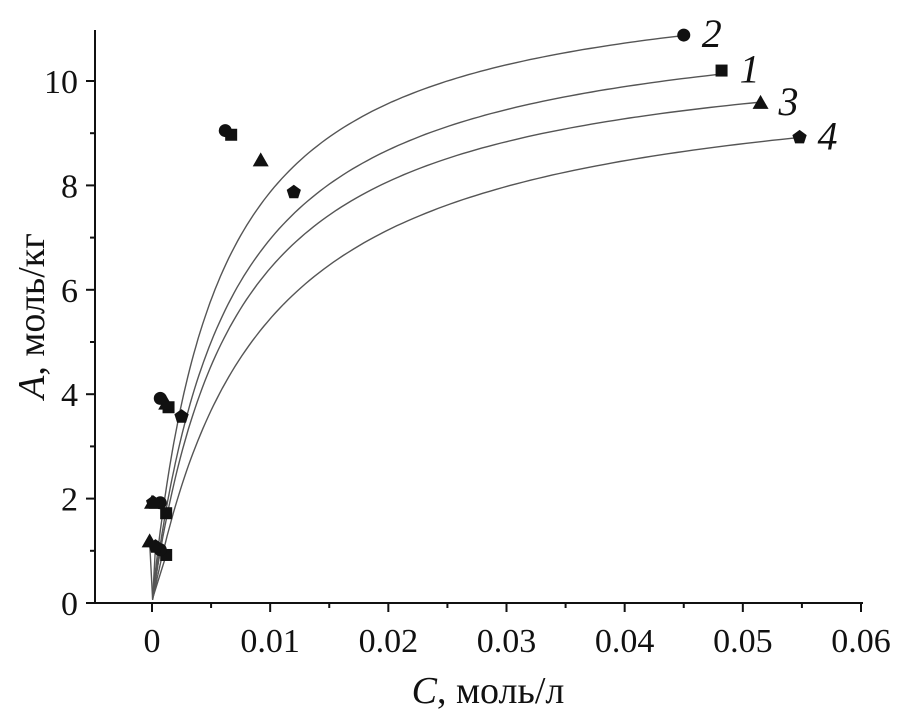  What do you see at coordinates (712, 33) in the screenshot?
I see `series-2-label: 2` at bounding box center [712, 33].